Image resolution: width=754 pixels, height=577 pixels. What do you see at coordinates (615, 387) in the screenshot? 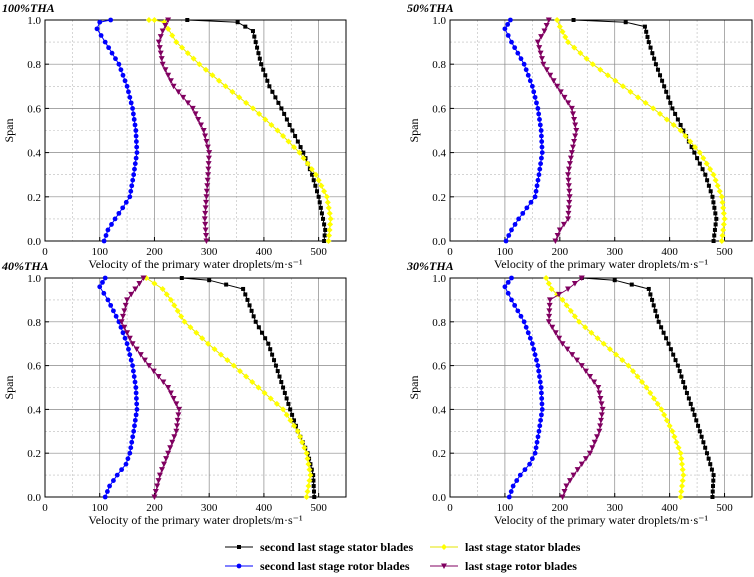
I see `series-last-stage-stator-blades` at bounding box center [615, 387].